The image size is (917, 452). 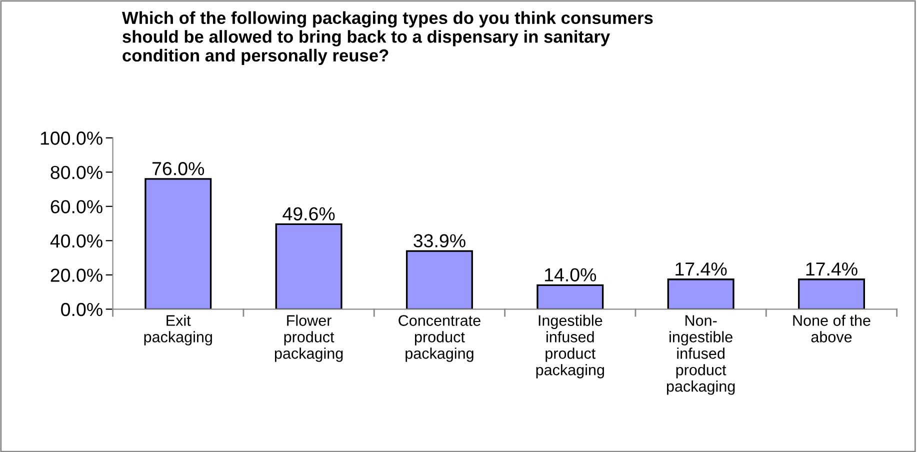 I want to click on x-tick-label: Non- ingestible infused product packaging, so click(x=700, y=355).